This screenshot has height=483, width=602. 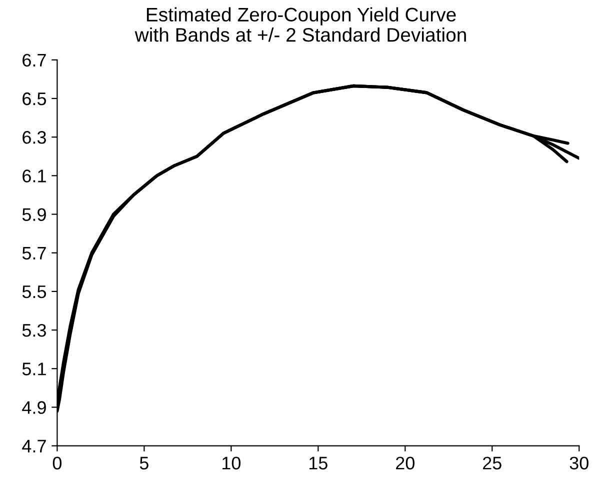 What do you see at coordinates (34, 330) in the screenshot?
I see `y-tick-label: 5.3` at bounding box center [34, 330].